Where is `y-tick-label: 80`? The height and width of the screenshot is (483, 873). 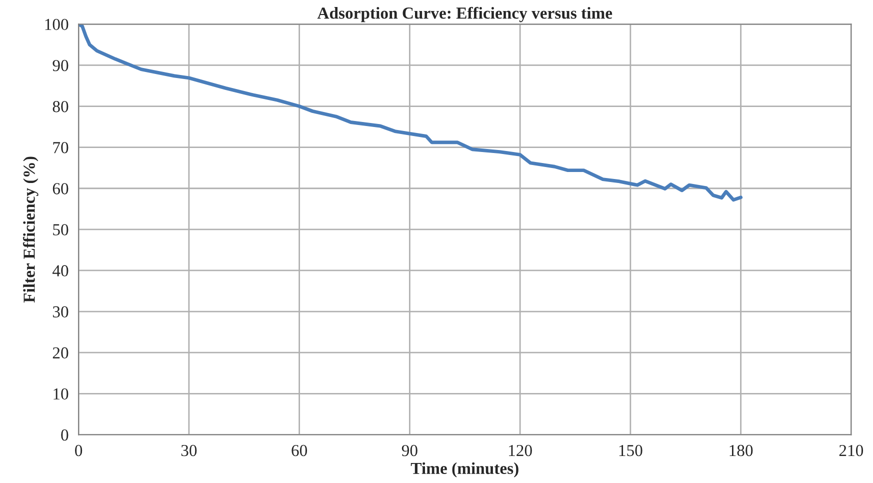
y-tick-label: 80 is located at coordinates (60, 106).